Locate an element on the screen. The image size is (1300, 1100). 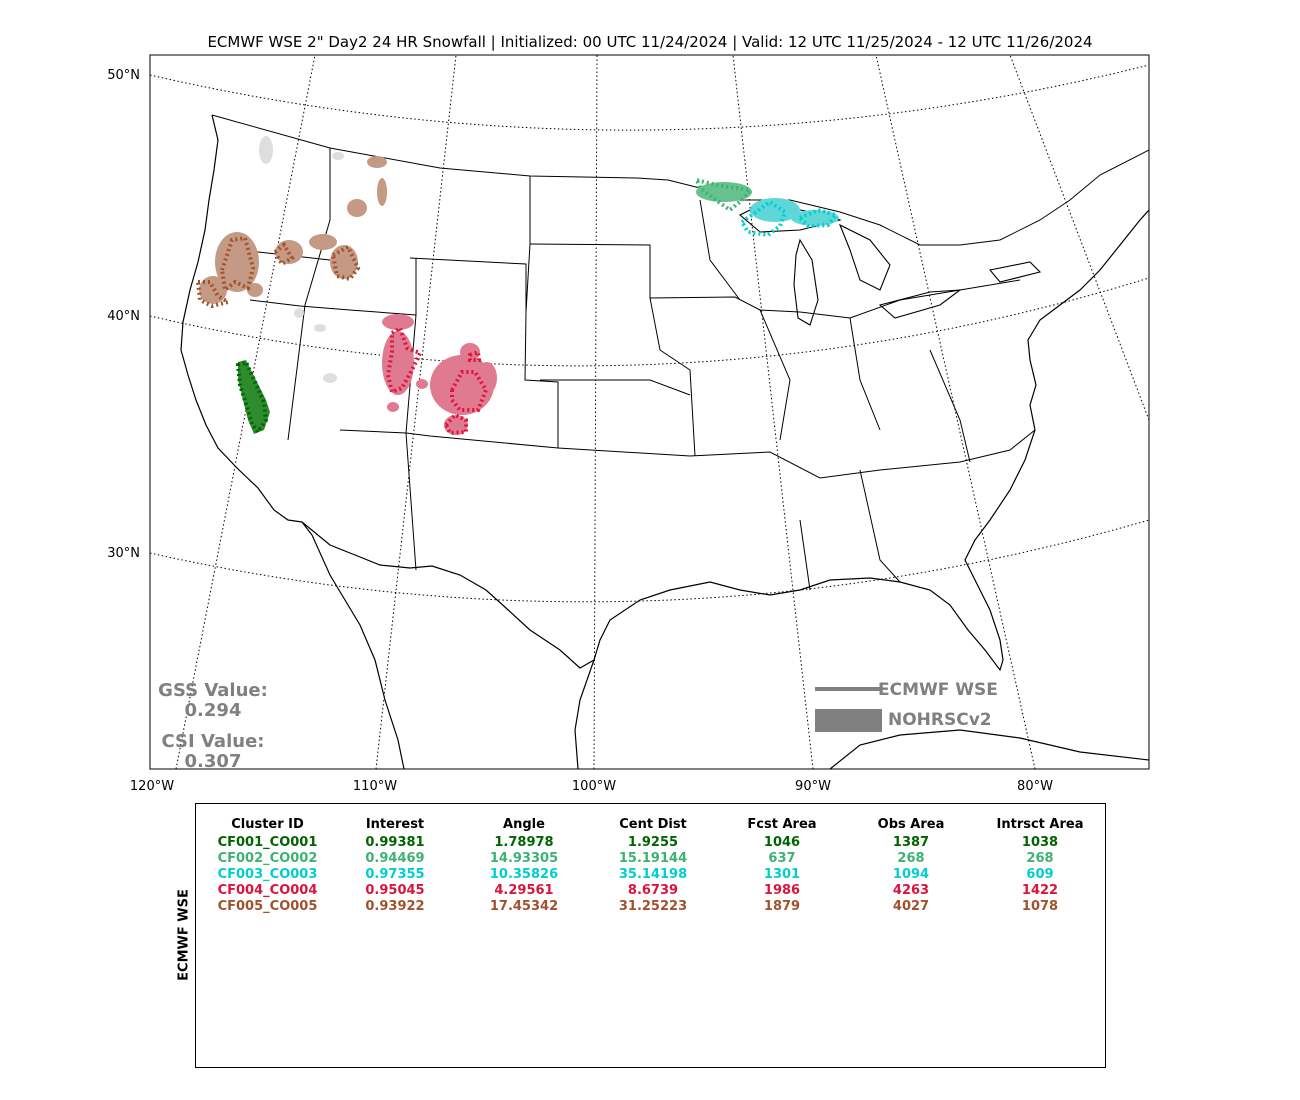
table-cell: 31.25223 is located at coordinates (653, 906).